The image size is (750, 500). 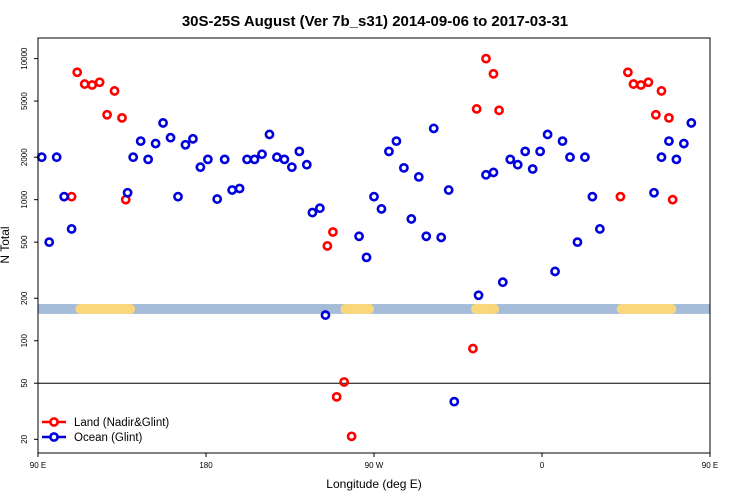 What do you see at coordinates (374, 461) in the screenshot?
I see `x-axis: 90 E 180 90 W 0 90 E` at bounding box center [374, 461].